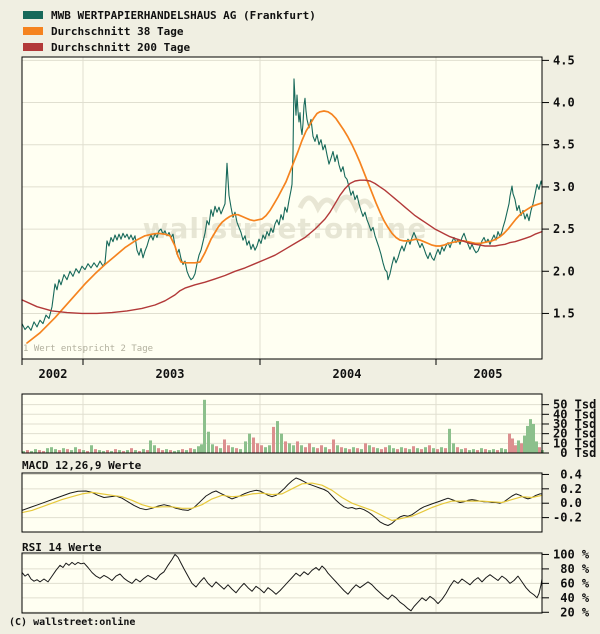  Describe the element at coordinates (571, 598) in the screenshot. I see `rsi-y-tick-label: 40 %` at that location.